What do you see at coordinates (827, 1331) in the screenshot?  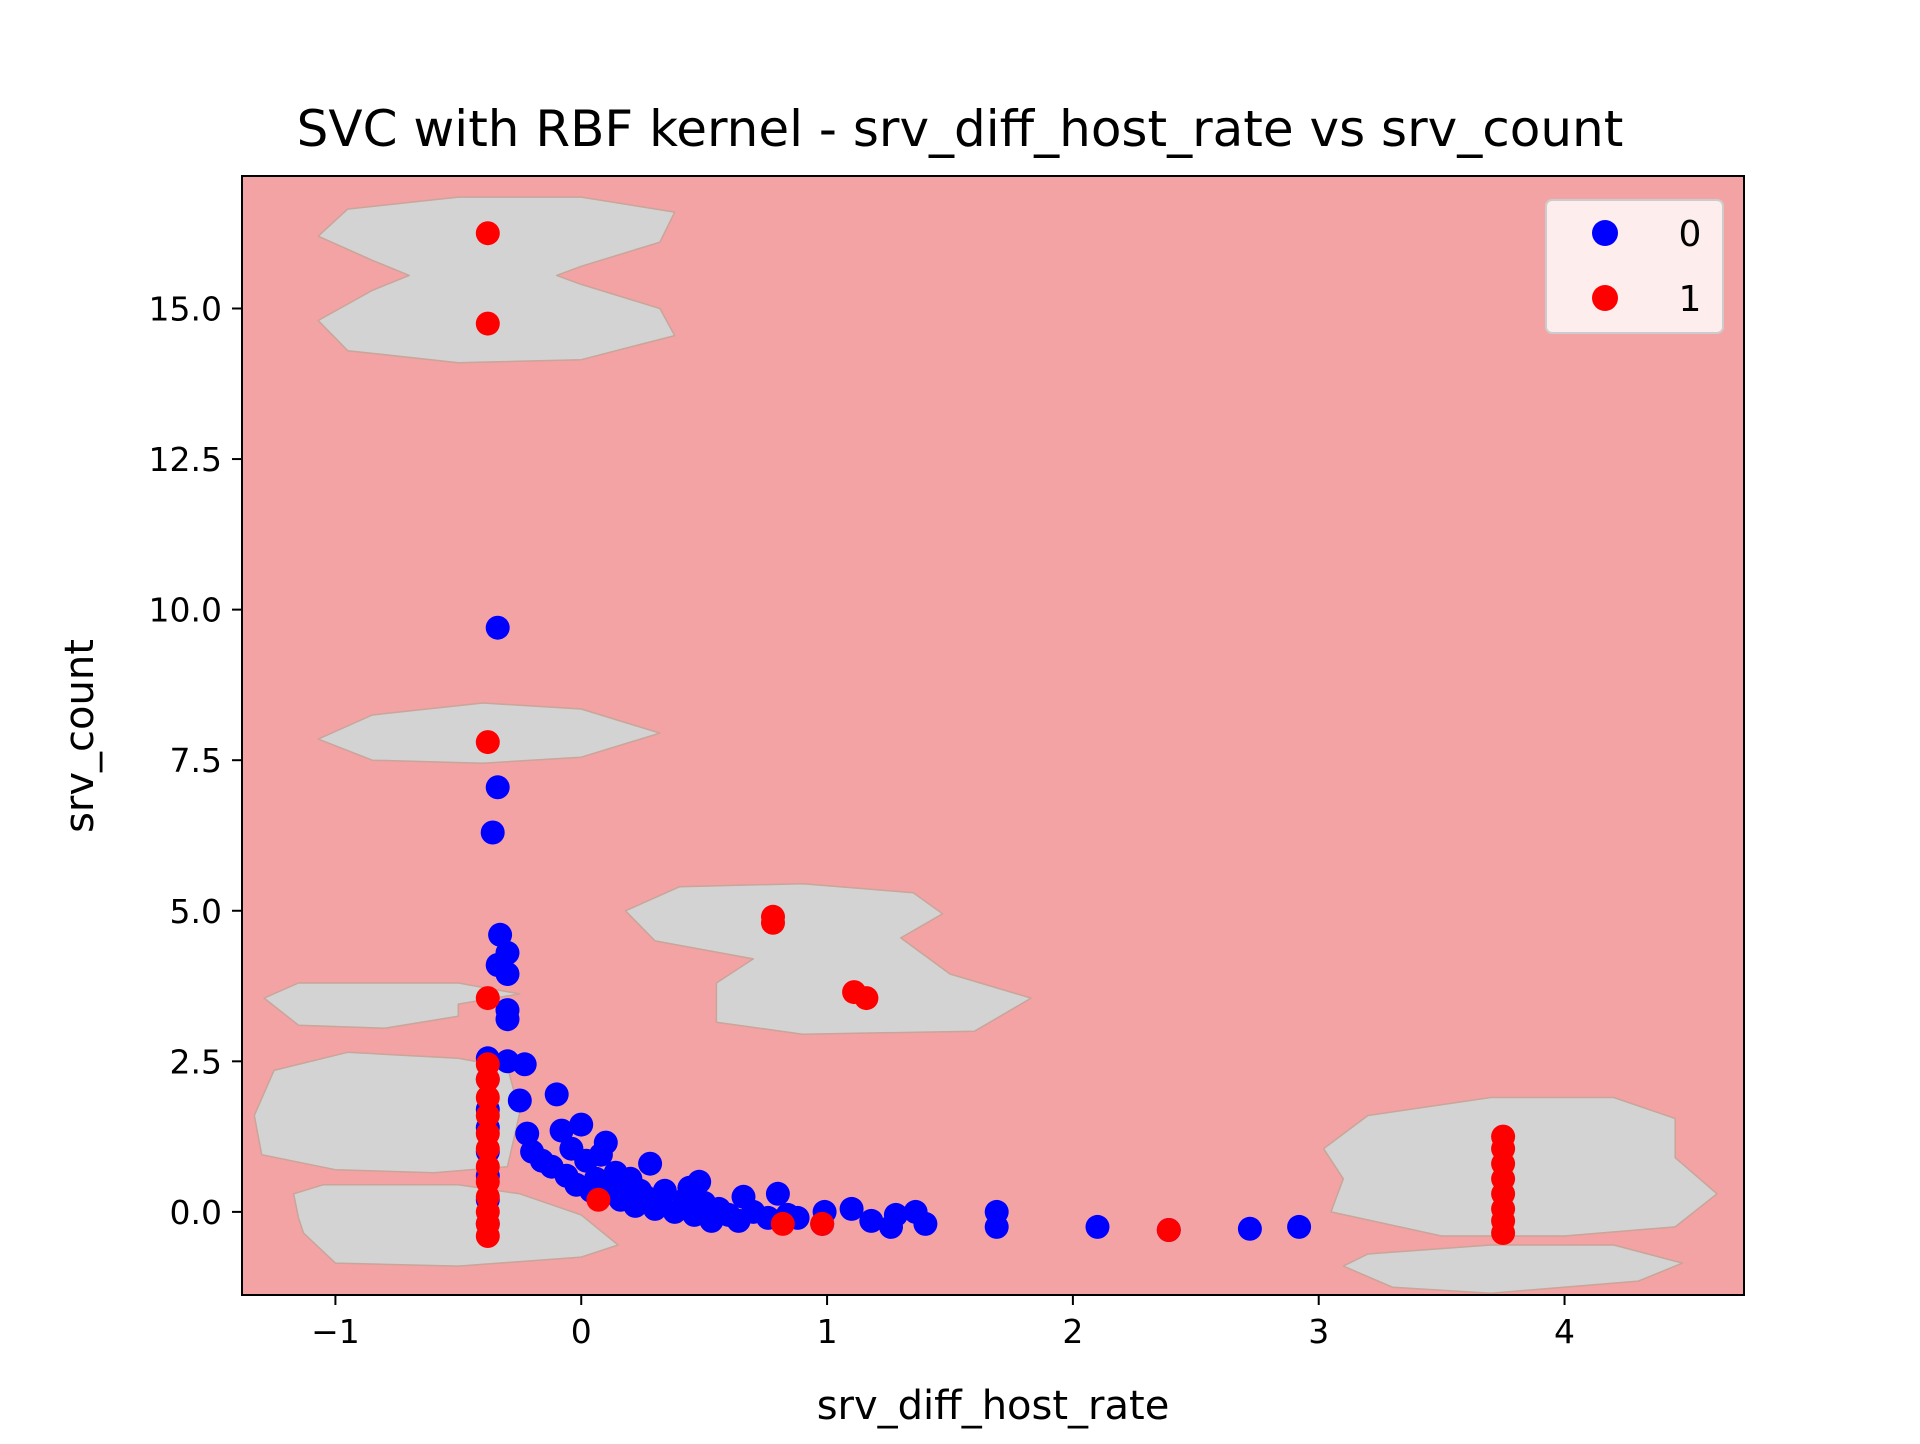 I see `x-tick-label: 1` at bounding box center [827, 1331].